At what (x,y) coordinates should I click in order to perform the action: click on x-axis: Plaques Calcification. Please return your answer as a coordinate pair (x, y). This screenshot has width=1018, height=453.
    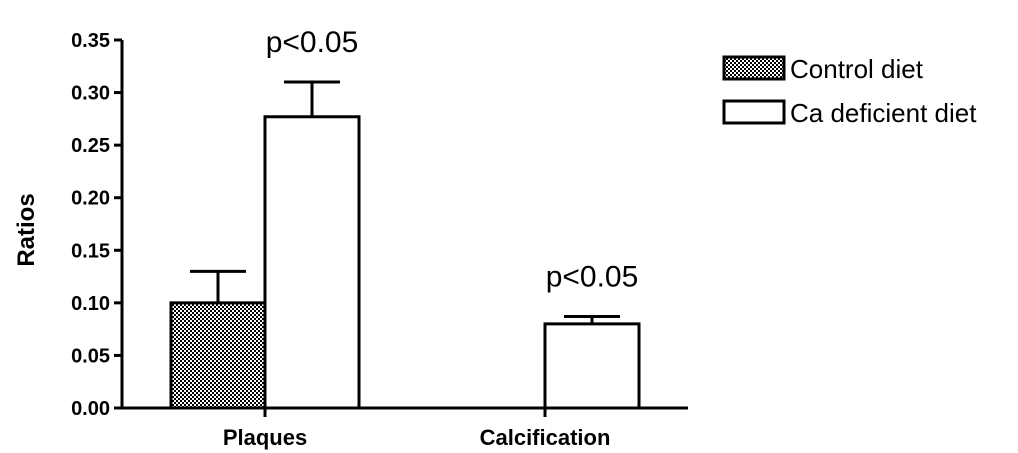
    Looking at the image, I should click on (401, 428).